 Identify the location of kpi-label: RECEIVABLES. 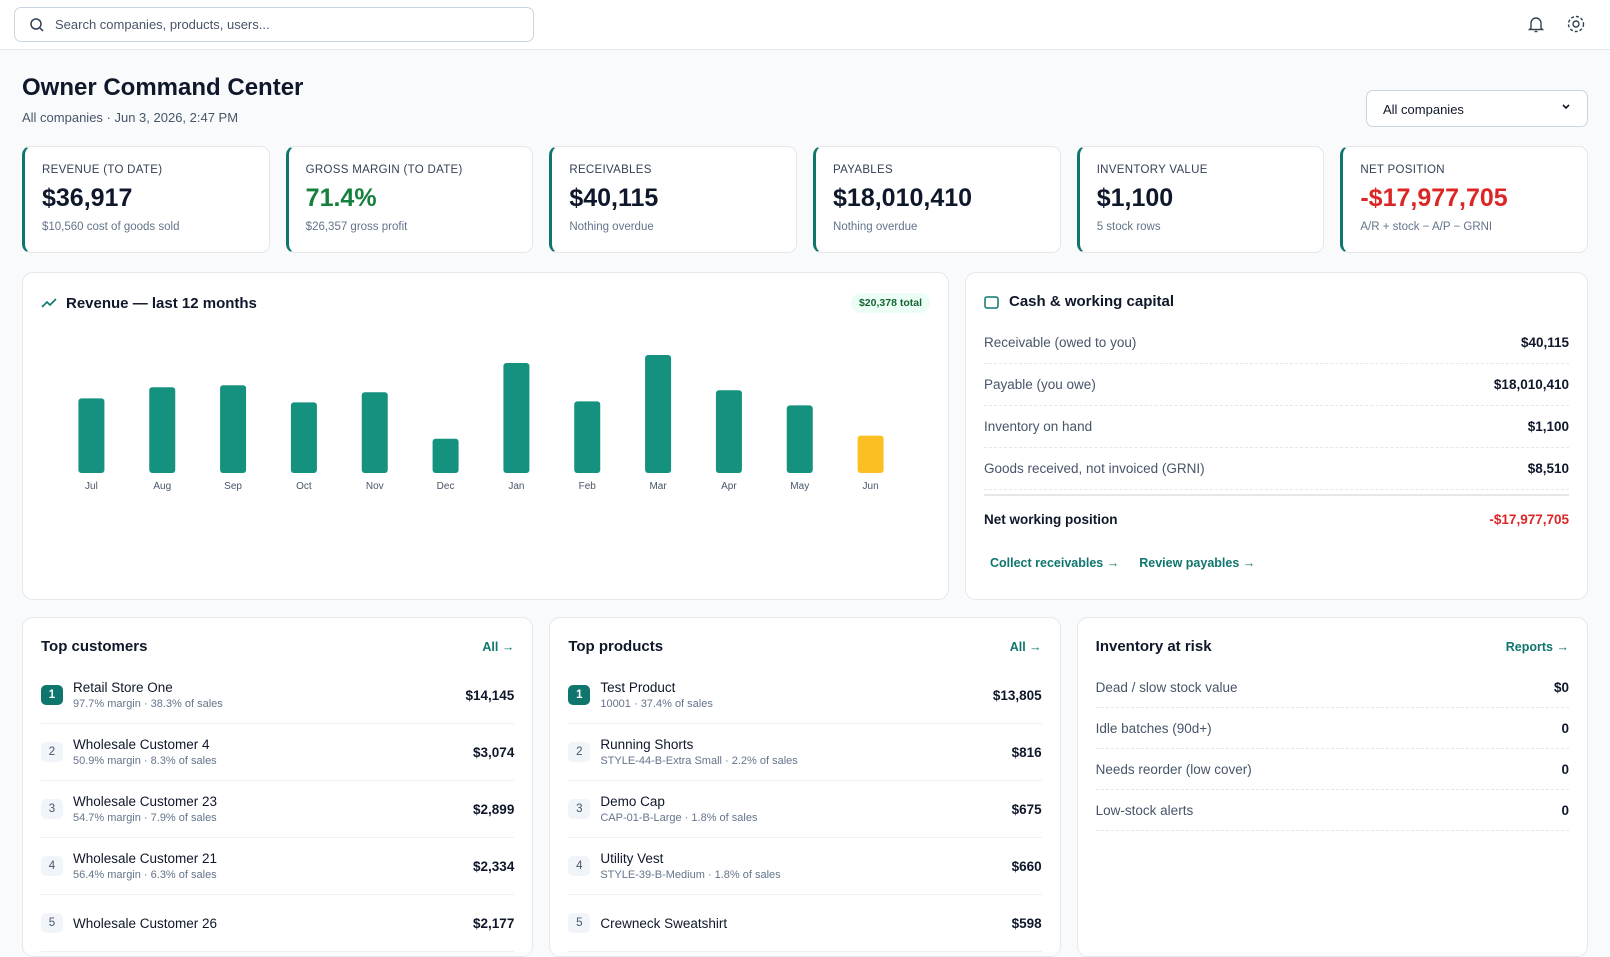
(610, 170).